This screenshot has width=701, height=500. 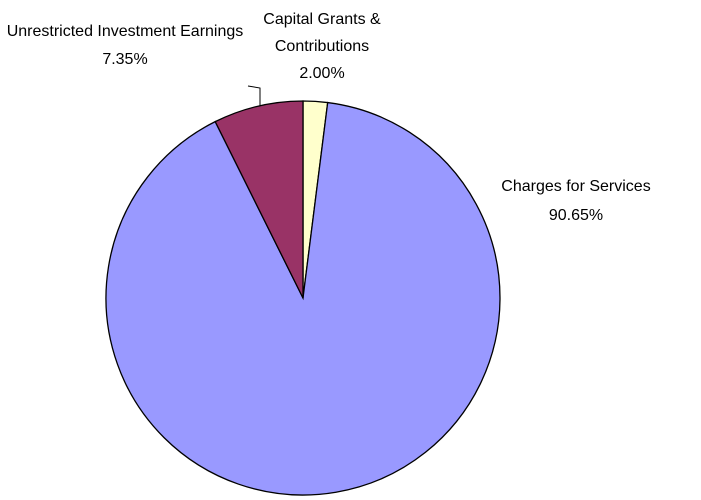 I want to click on pie-slice, so click(x=259, y=199).